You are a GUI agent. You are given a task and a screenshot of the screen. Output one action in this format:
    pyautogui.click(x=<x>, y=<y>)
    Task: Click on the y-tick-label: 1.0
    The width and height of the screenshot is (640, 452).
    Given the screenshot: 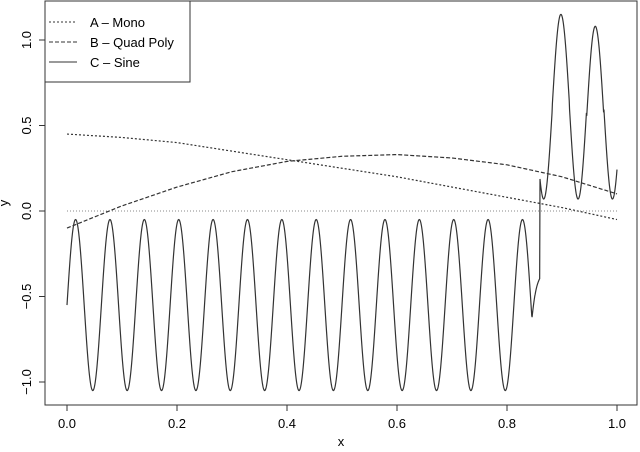 What is the action you would take?
    pyautogui.click(x=26, y=40)
    